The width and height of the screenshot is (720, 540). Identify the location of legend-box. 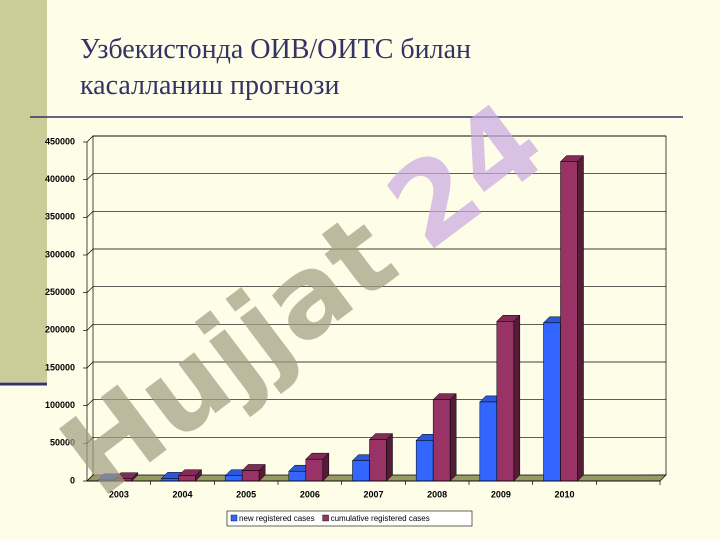
(349, 518).